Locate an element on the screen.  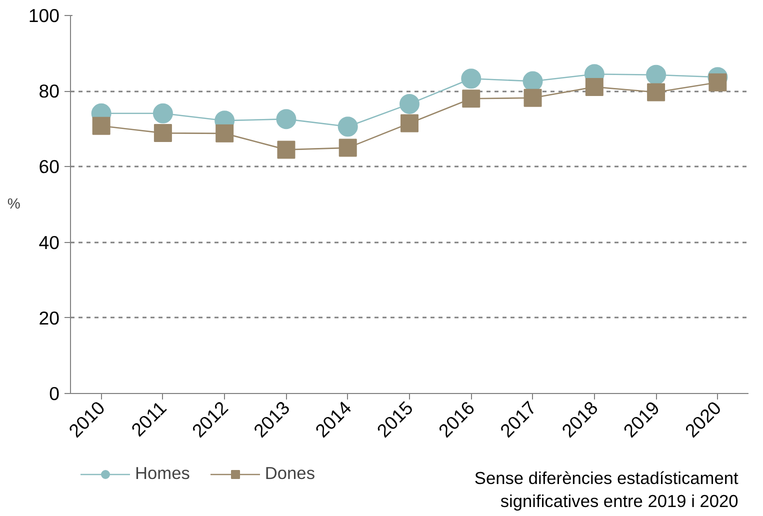
text: Sense diferències estadísticament significatives entre 2019 i 2020 is located at coordinates (606, 490).